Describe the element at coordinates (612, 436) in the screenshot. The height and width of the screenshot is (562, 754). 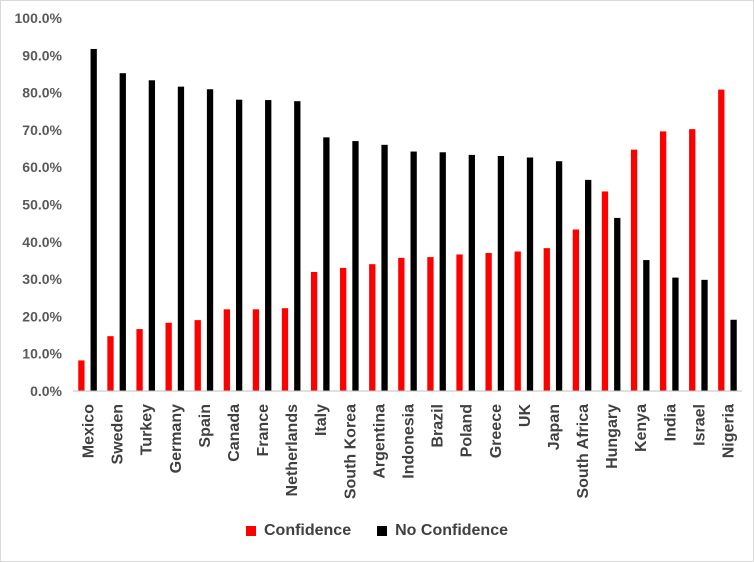
I see `x-category-label: Hungary` at that location.